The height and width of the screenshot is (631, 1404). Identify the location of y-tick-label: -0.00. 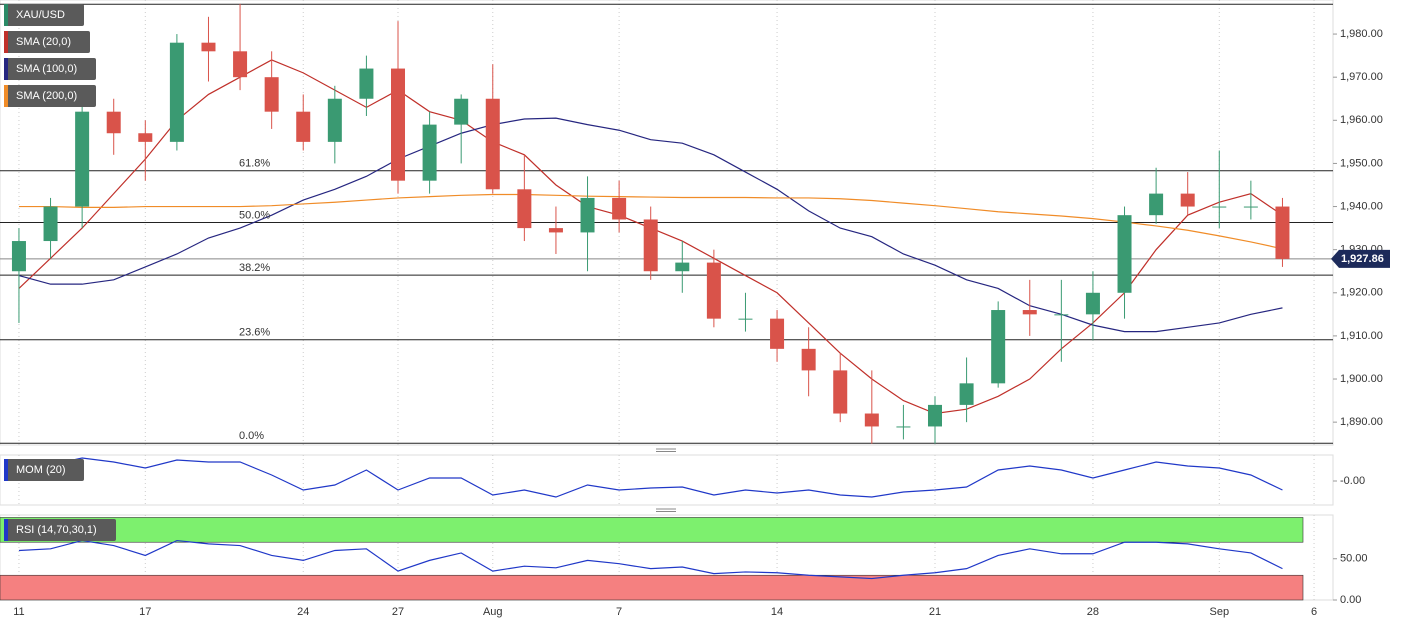
(1352, 481).